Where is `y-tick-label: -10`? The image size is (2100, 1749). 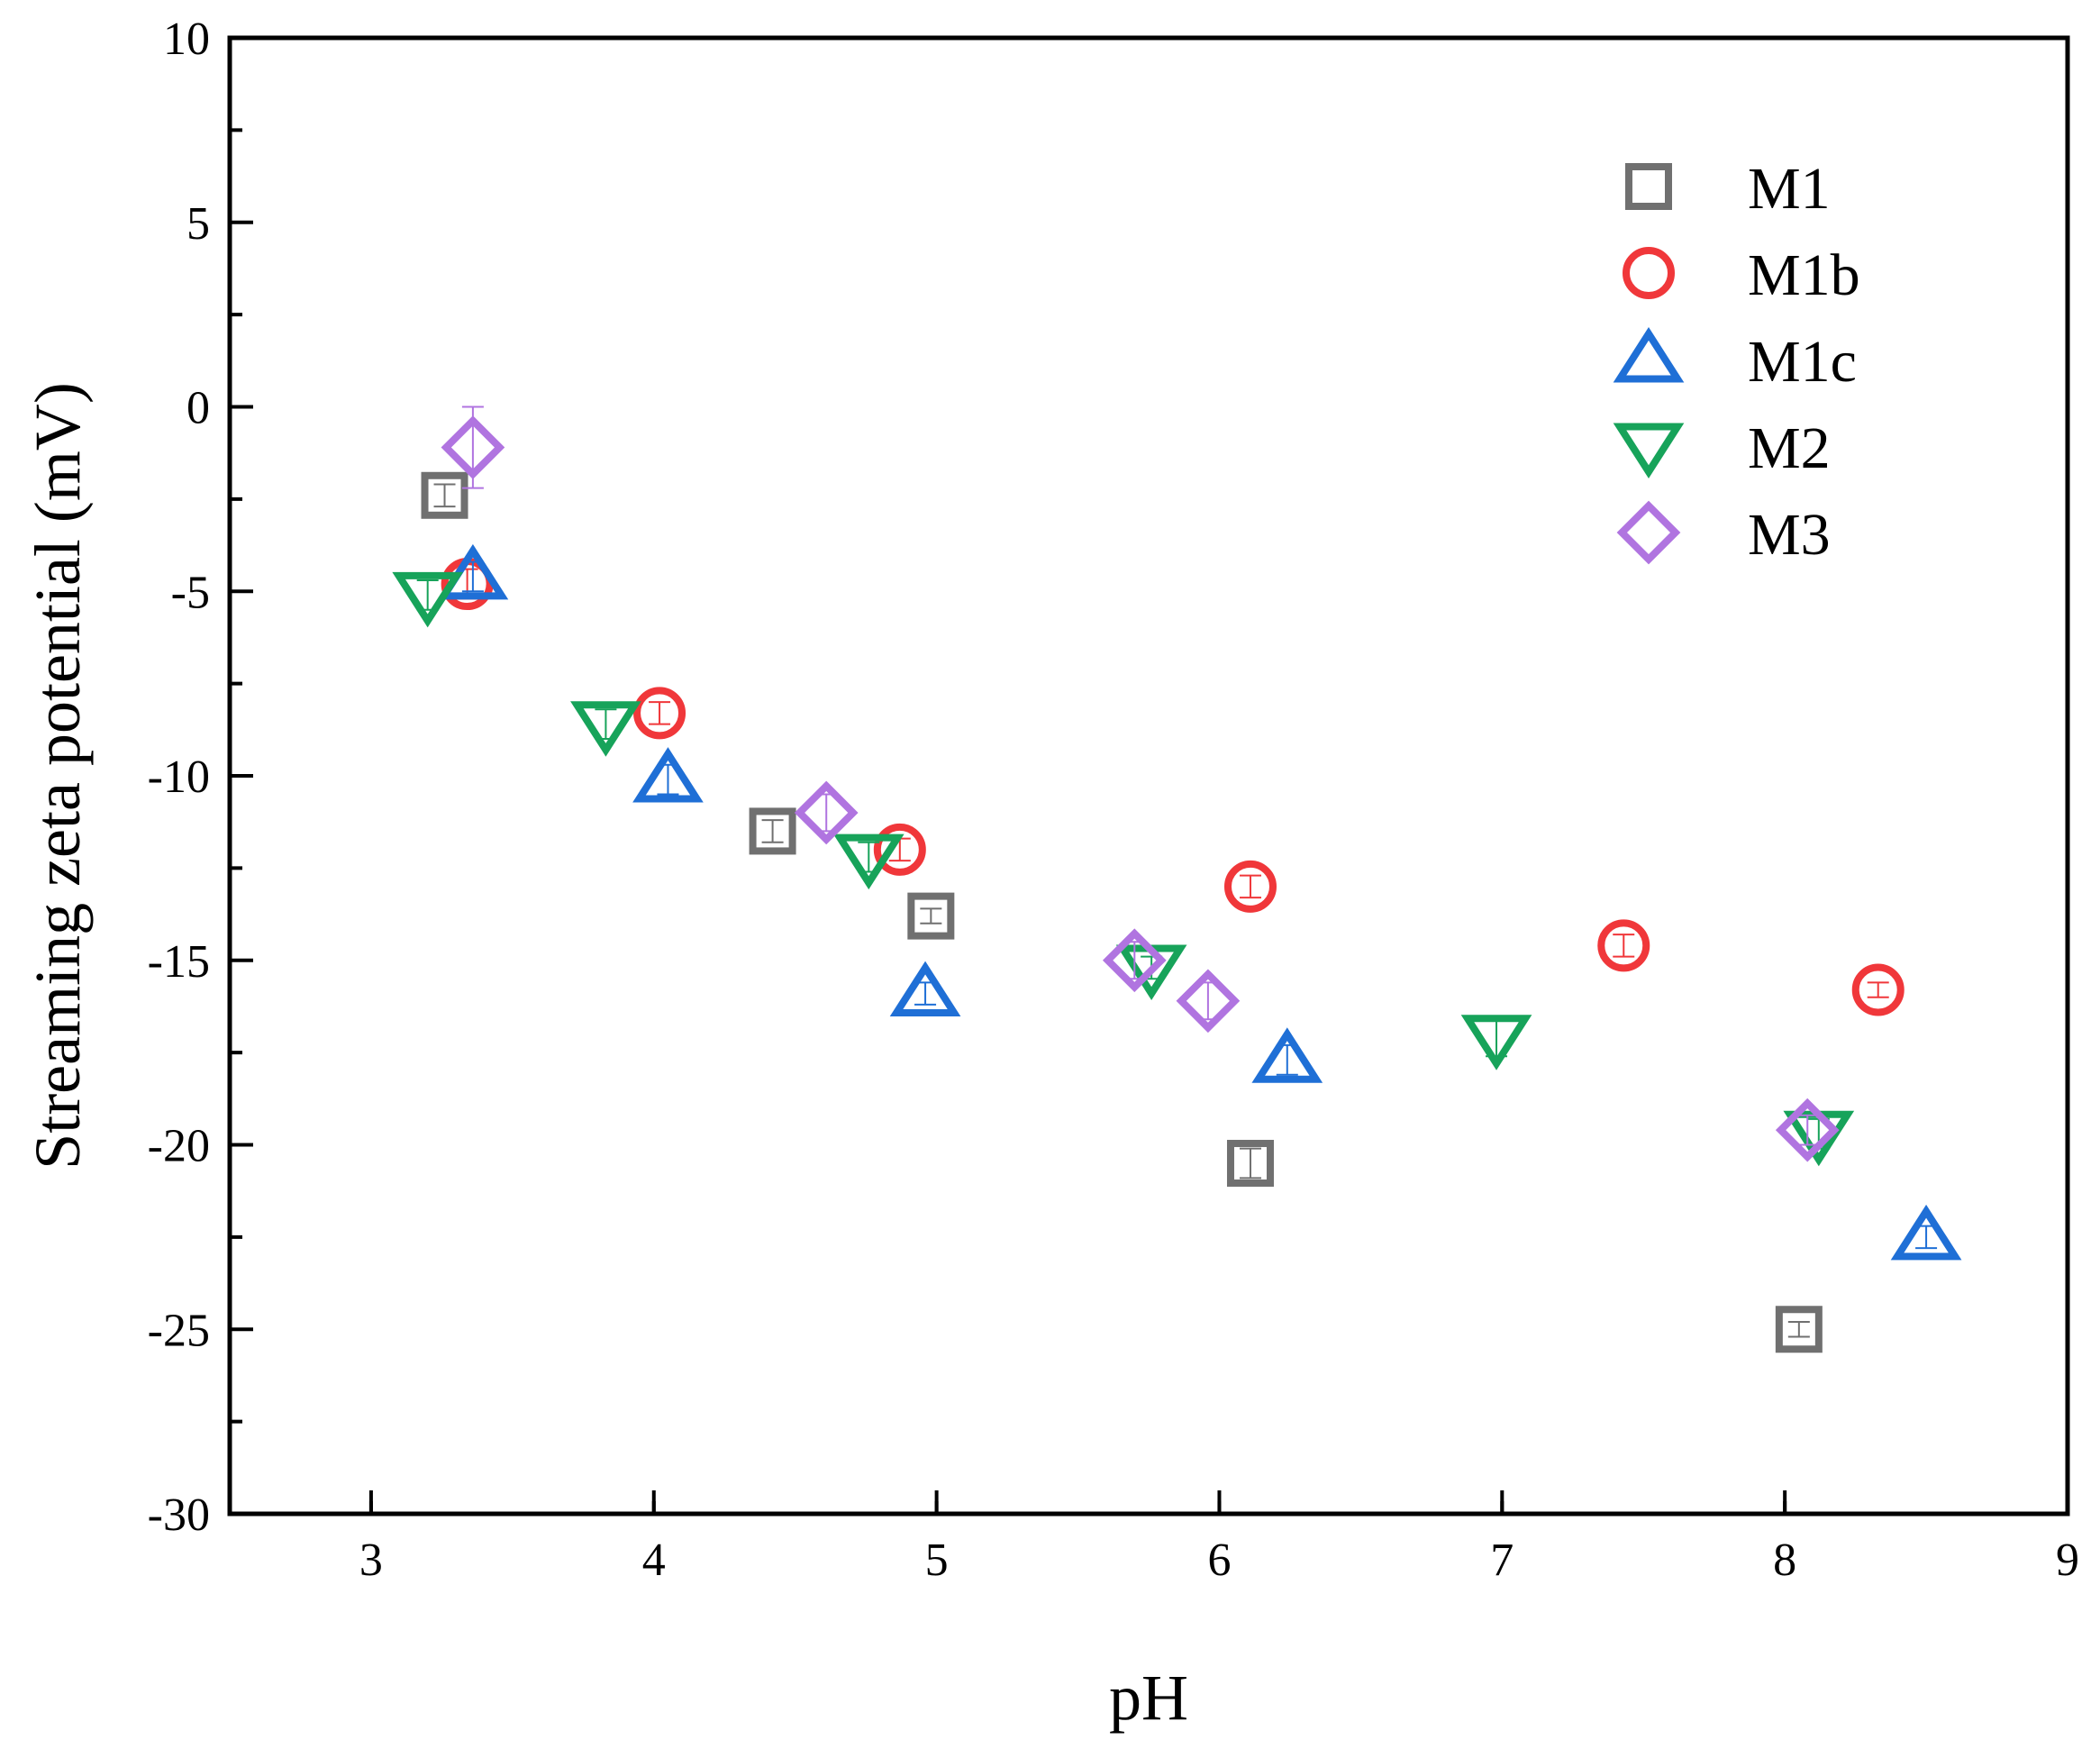 y-tick-label: -10 is located at coordinates (179, 777).